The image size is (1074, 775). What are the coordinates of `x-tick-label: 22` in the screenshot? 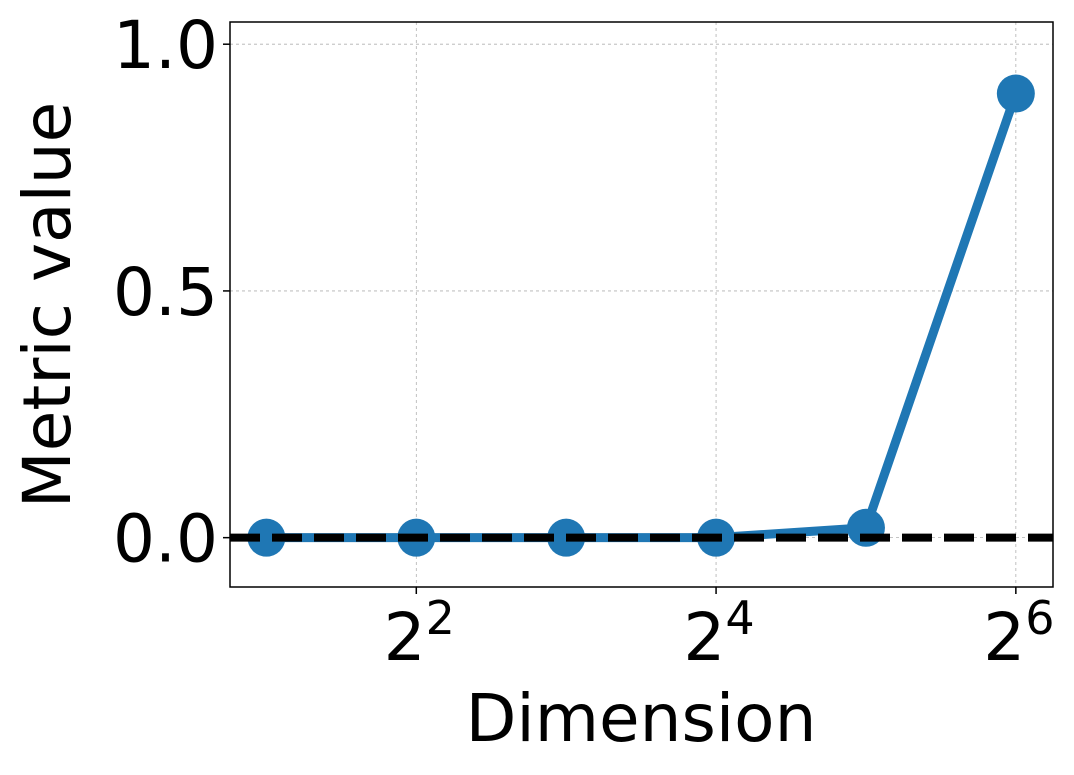 It's located at (419, 633).